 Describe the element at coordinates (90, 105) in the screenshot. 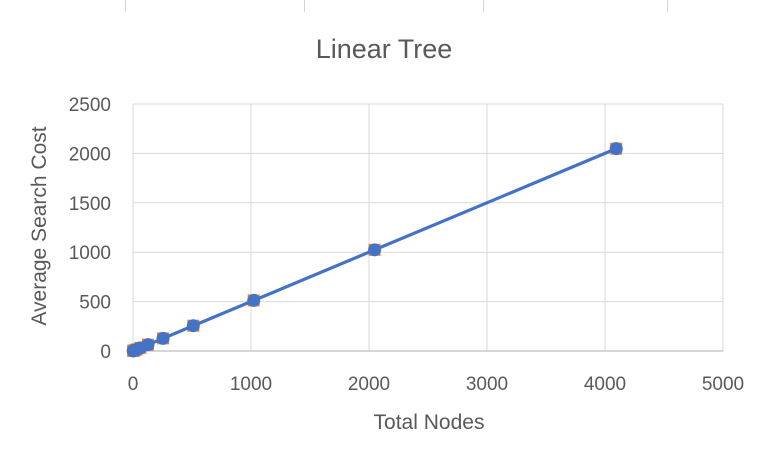

I see `y-tick-label: 2500` at that location.